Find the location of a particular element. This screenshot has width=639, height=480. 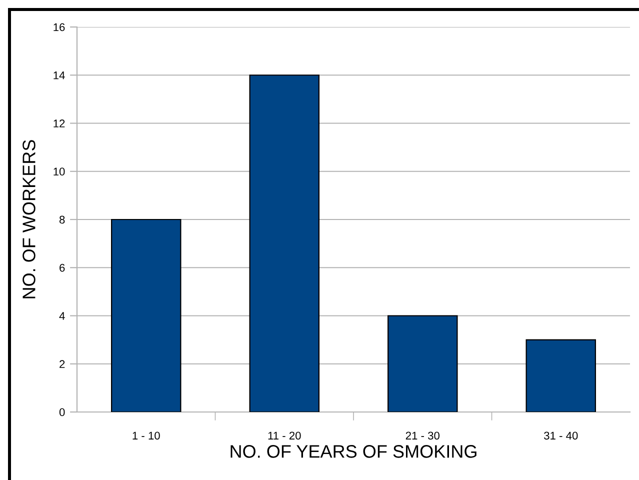

y-tick-label: 6 is located at coordinates (62, 268).